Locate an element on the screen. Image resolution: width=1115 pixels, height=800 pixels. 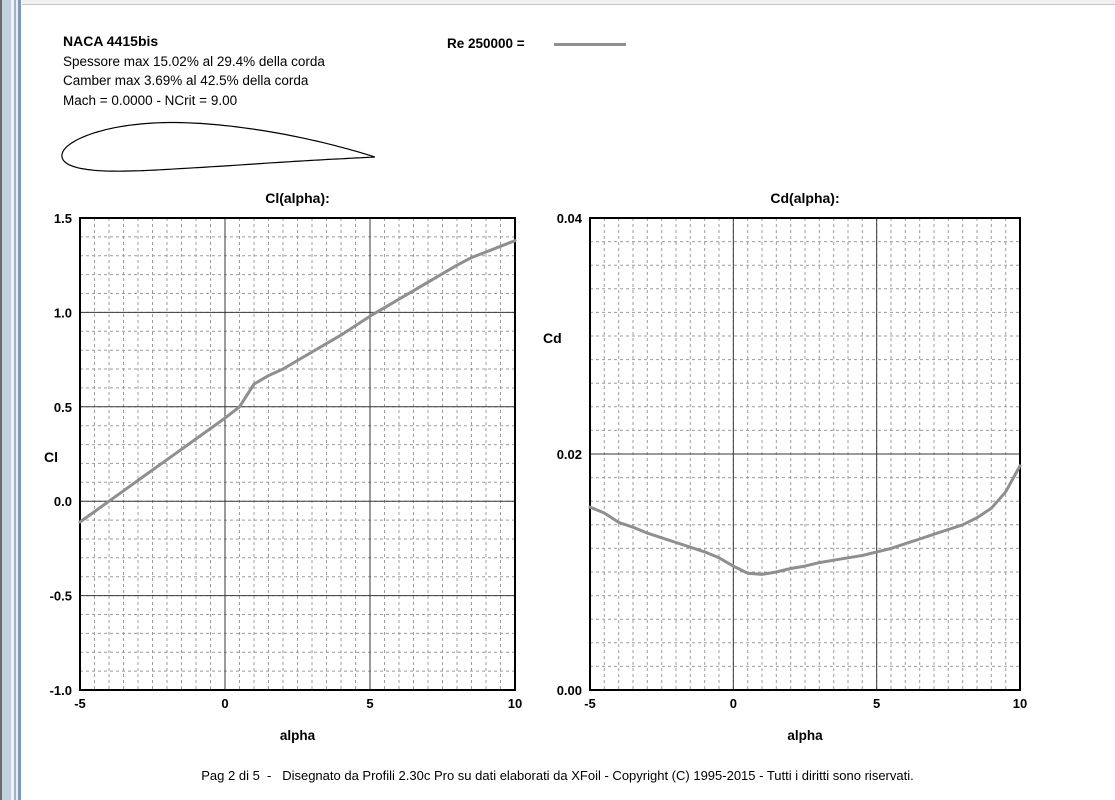
airfoil-name: NACA 4415bis is located at coordinates (111, 41).